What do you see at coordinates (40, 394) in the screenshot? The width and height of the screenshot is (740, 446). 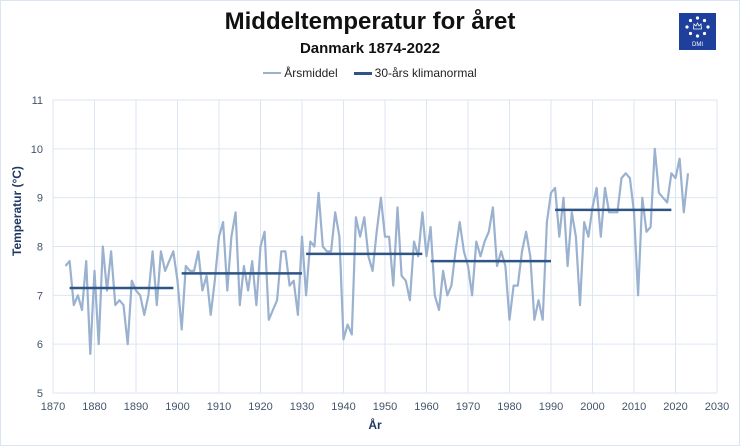 I see `y-tick-label: 5` at bounding box center [40, 394].